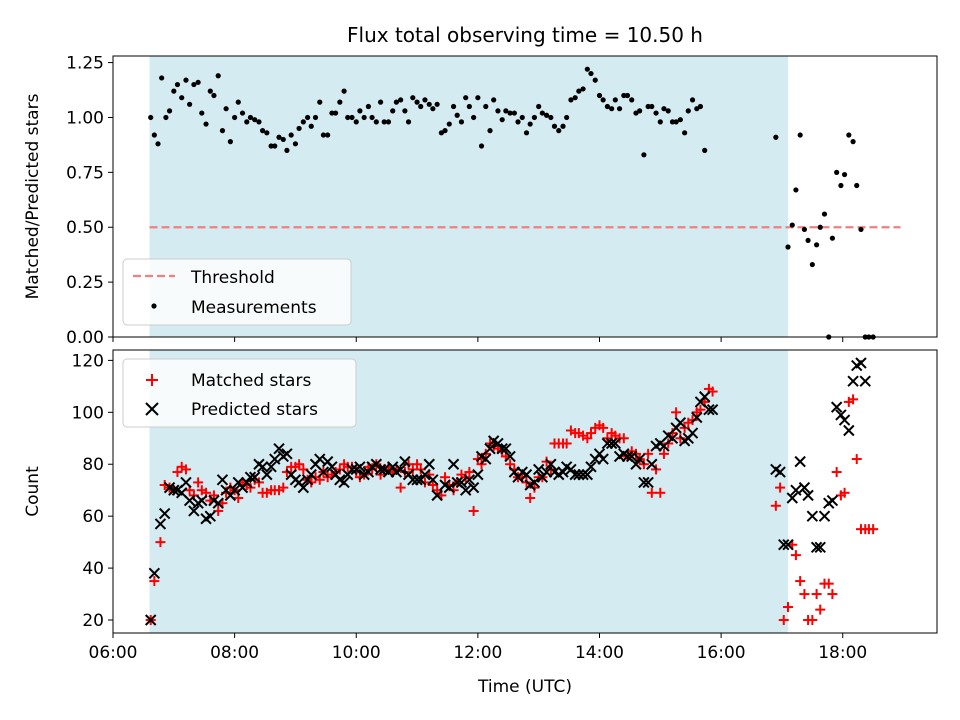  I want to click on x-tick-label: 08:00, so click(234, 653).